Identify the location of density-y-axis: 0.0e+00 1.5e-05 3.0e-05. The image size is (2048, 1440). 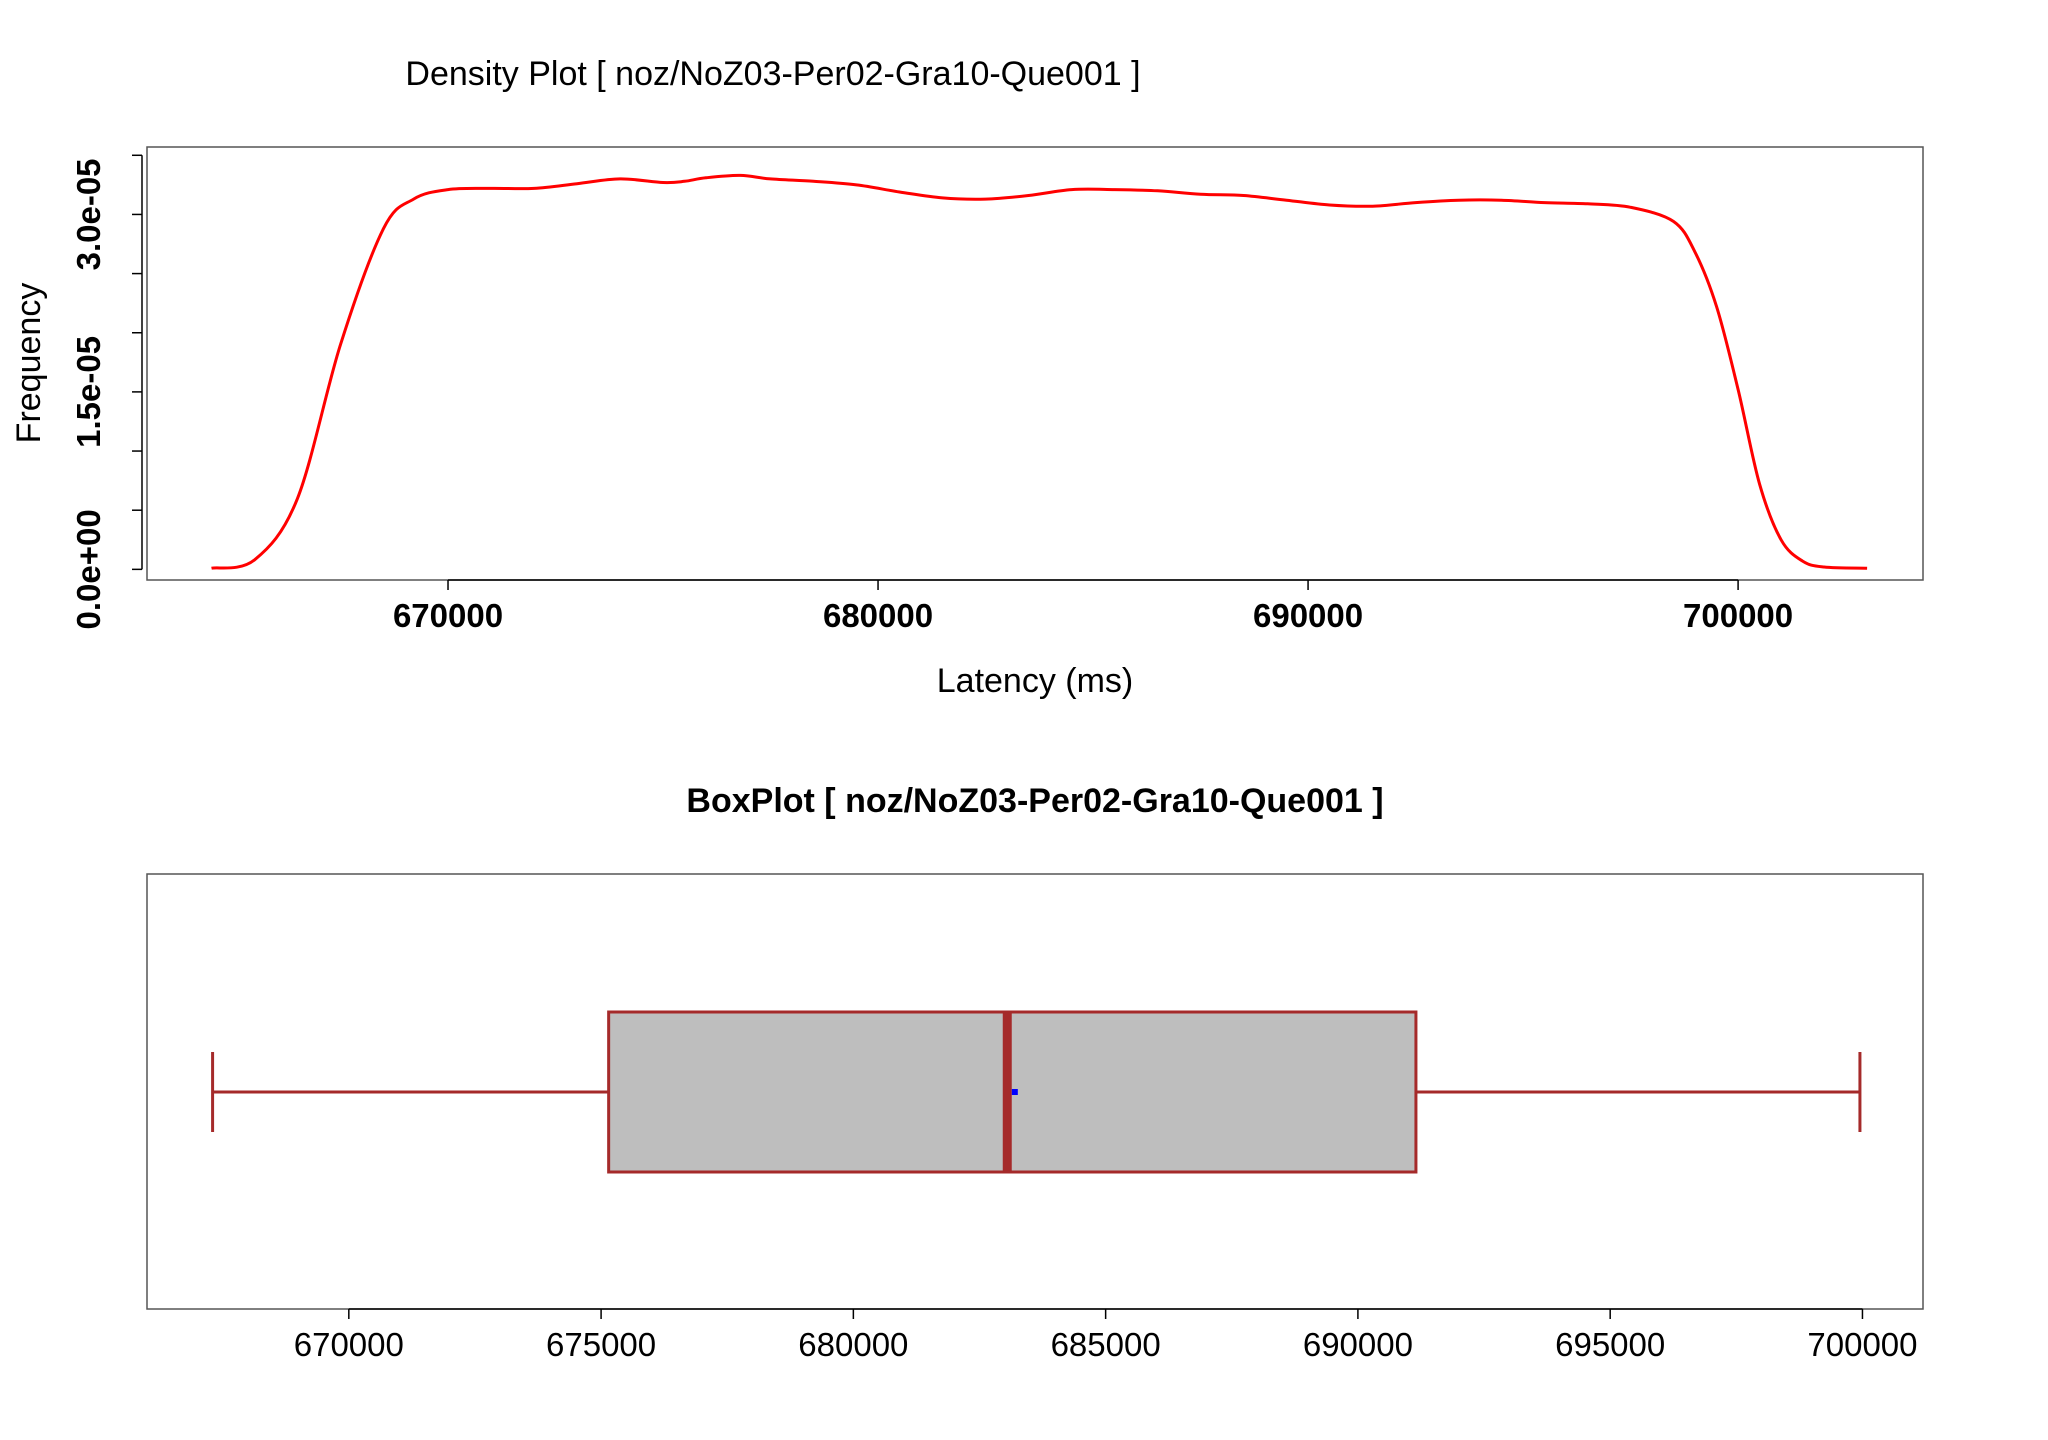
(106, 391).